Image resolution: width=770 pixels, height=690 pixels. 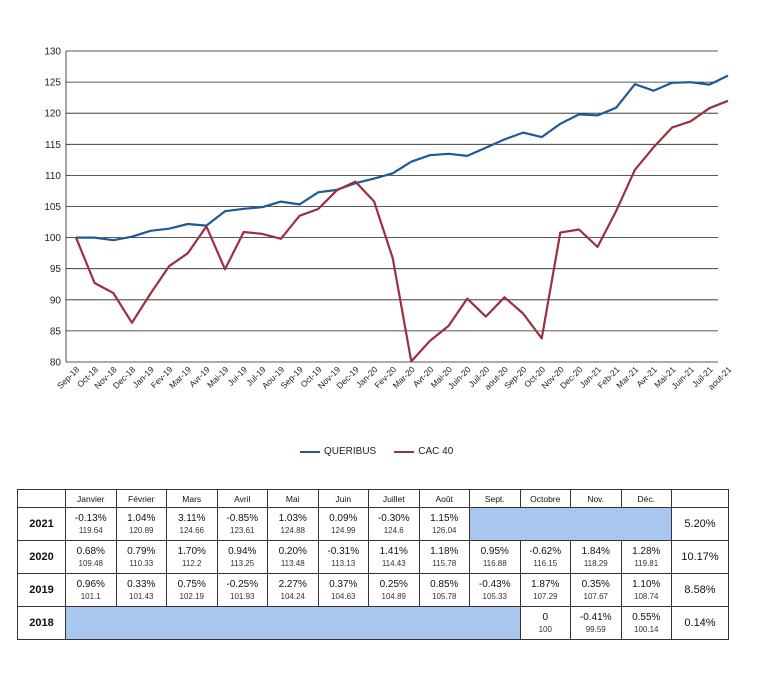 What do you see at coordinates (191, 518) in the screenshot?
I see `monthly-return: 3.11%` at bounding box center [191, 518].